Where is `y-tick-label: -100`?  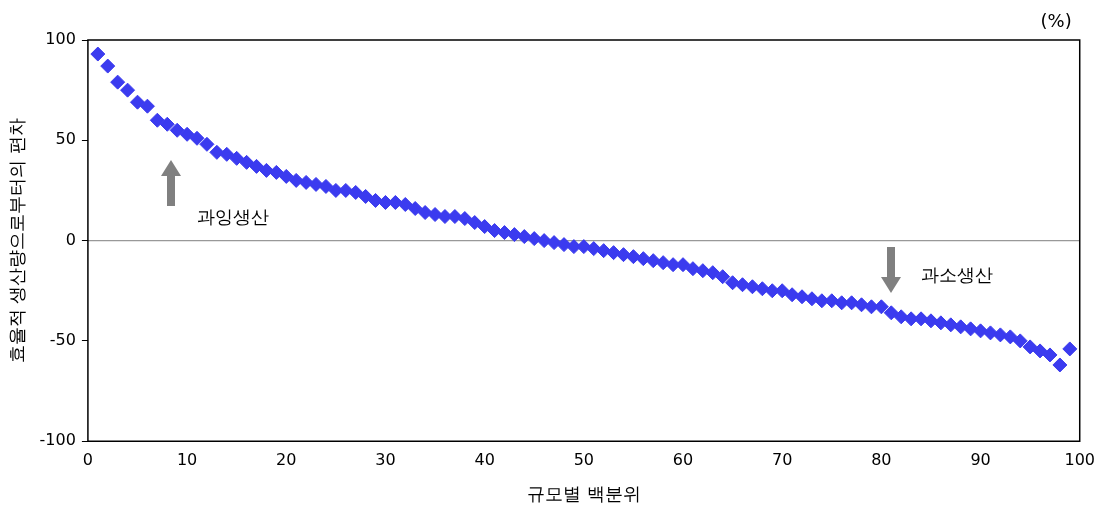 y-tick-label: -100 is located at coordinates (57, 440).